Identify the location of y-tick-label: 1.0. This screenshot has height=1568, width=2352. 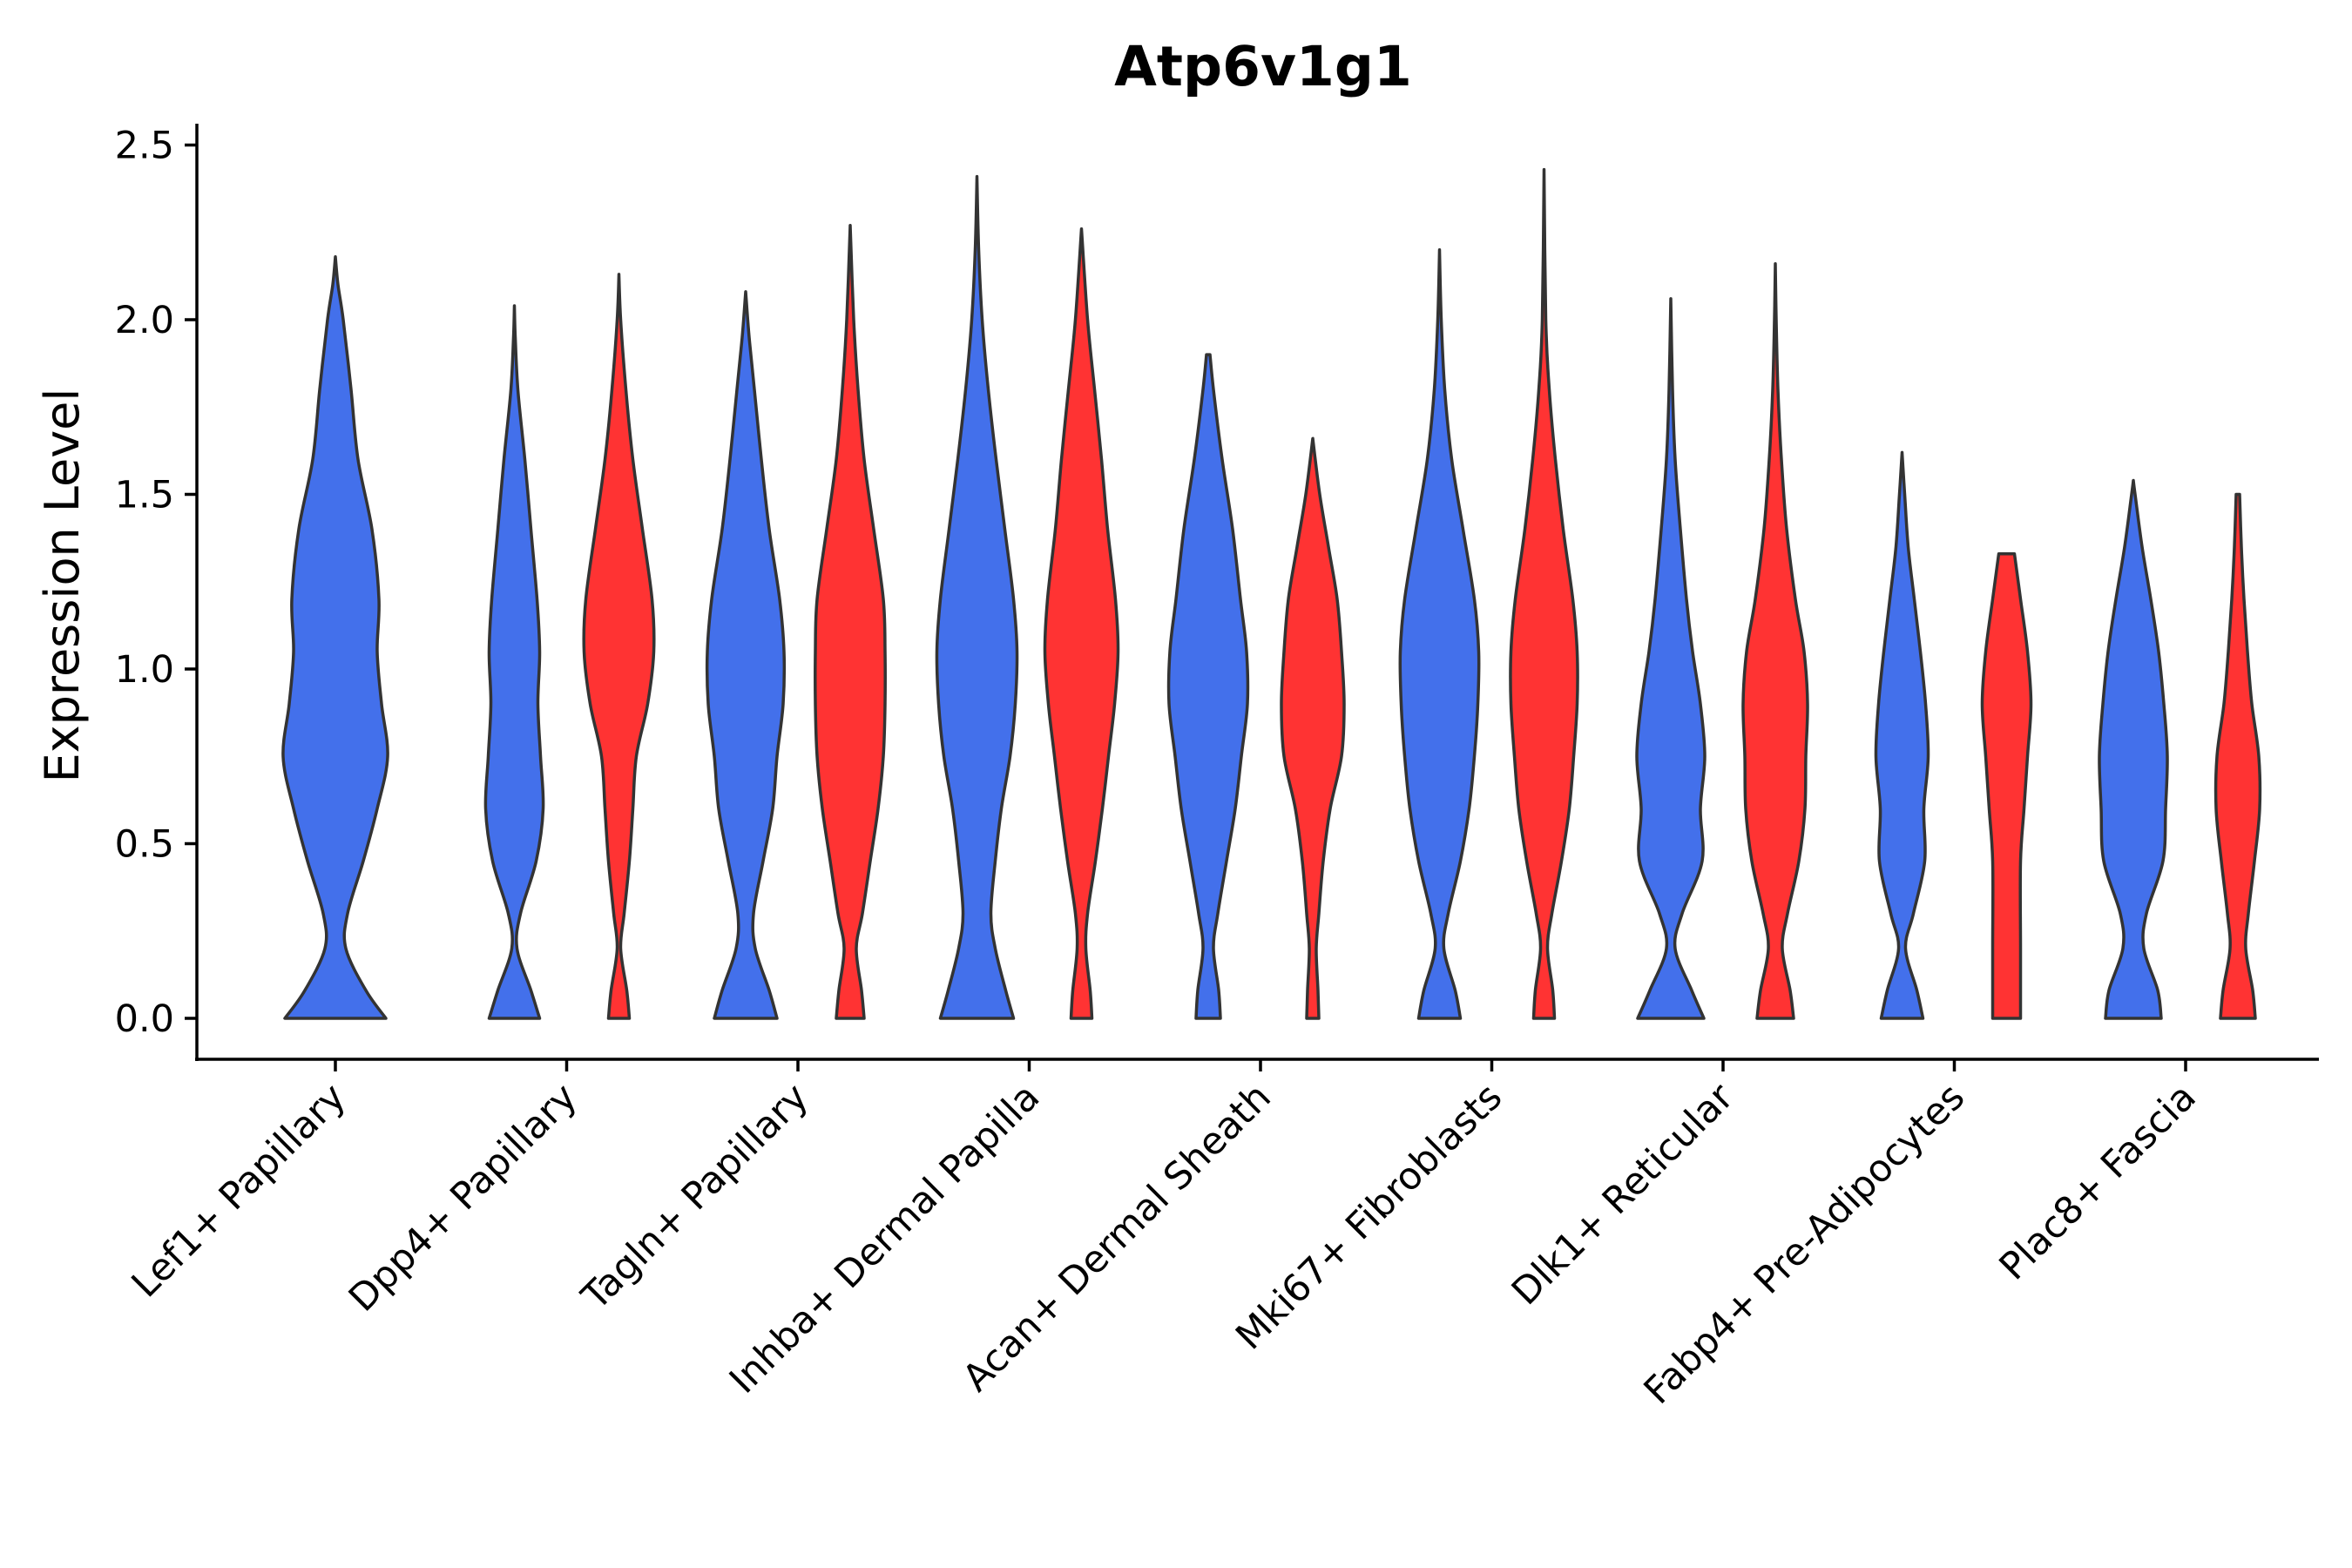
(145, 670).